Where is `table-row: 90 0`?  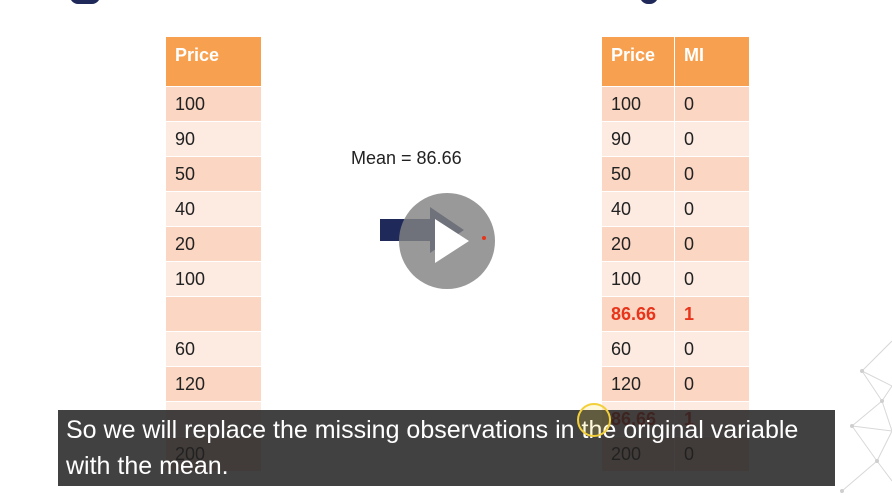
table-row: 90 0 is located at coordinates (675, 139).